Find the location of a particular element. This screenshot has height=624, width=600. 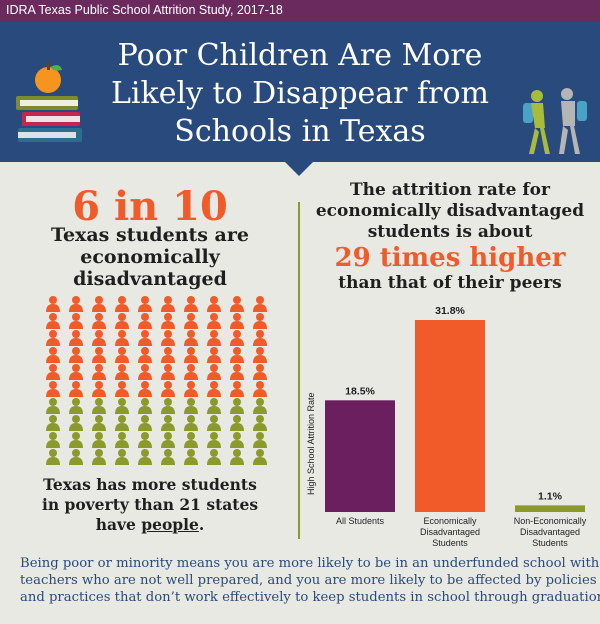

fact-line: have people. is located at coordinates (150, 525).